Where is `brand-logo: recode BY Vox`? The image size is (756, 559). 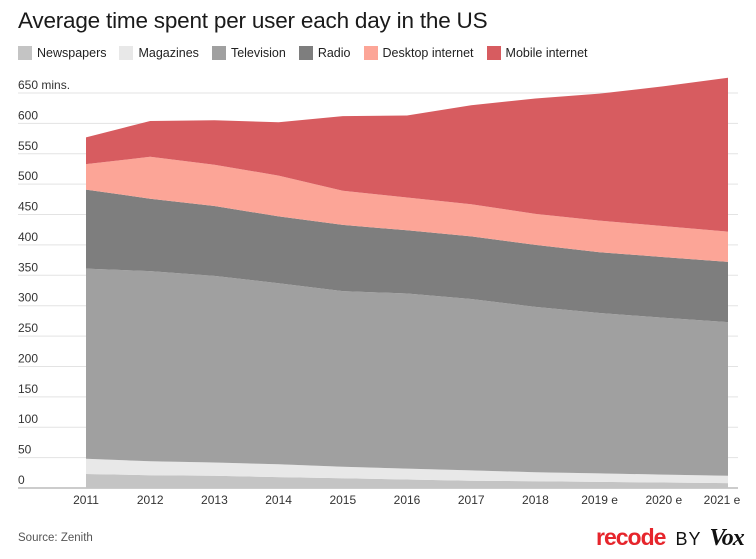
brand-logo: recode BY Vox is located at coordinates (670, 538).